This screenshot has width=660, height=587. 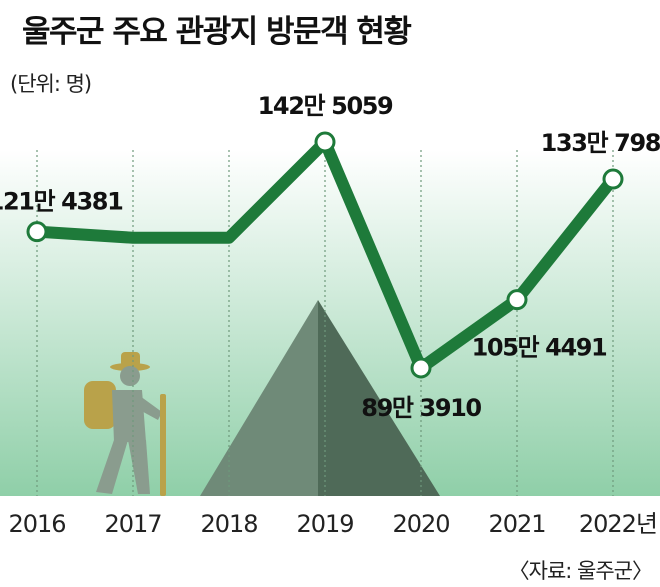 What do you see at coordinates (50, 84) in the screenshot?
I see `unit-note: (단위: 명)` at bounding box center [50, 84].